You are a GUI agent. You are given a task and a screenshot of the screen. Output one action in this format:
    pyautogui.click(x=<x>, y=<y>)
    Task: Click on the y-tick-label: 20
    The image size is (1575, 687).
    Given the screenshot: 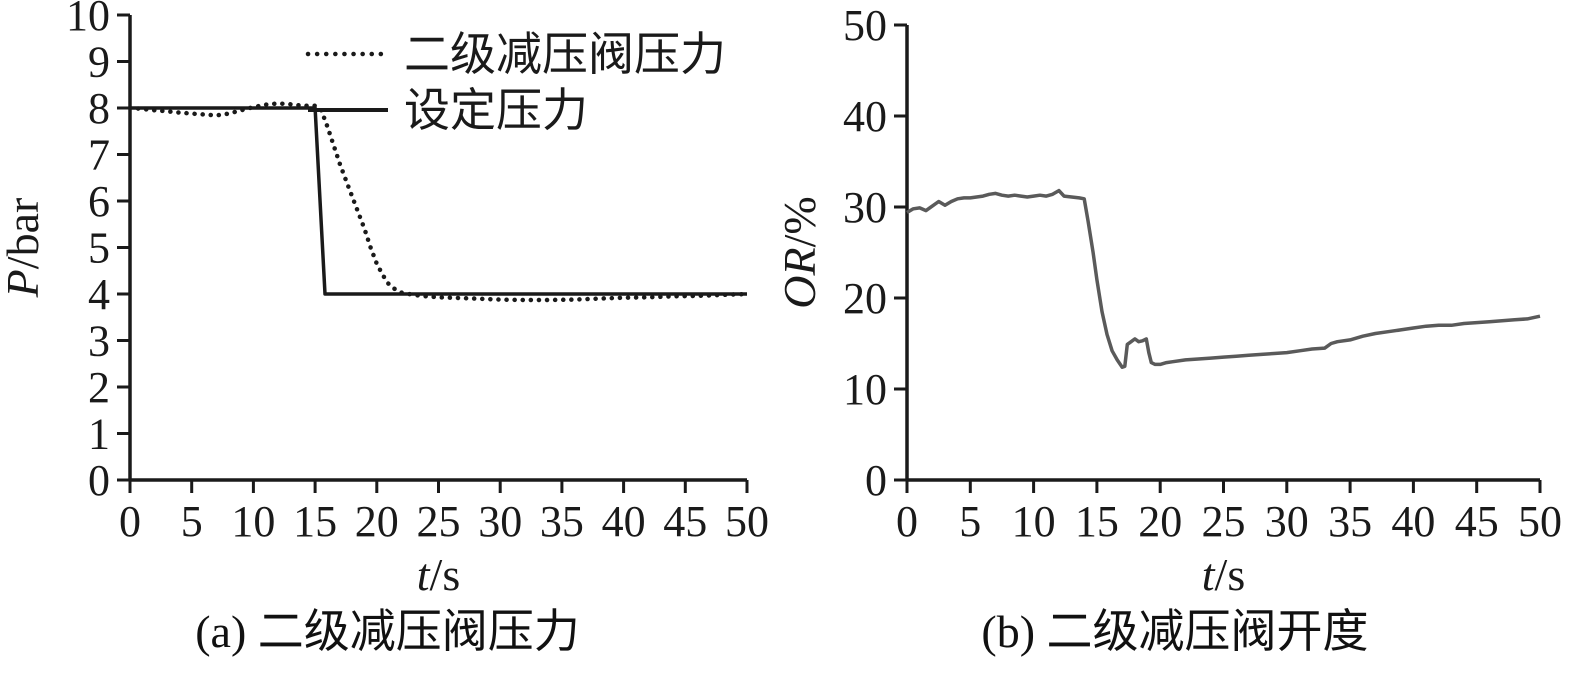 What is the action you would take?
    pyautogui.click(x=865, y=298)
    